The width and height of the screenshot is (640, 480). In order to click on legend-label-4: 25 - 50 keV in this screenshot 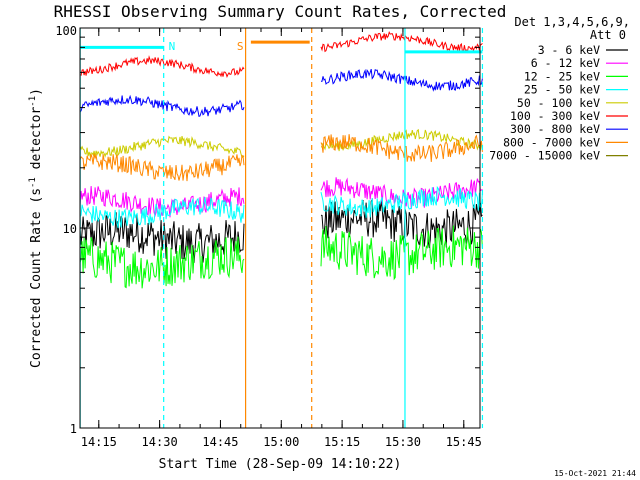, I will do `click(562, 90)`.